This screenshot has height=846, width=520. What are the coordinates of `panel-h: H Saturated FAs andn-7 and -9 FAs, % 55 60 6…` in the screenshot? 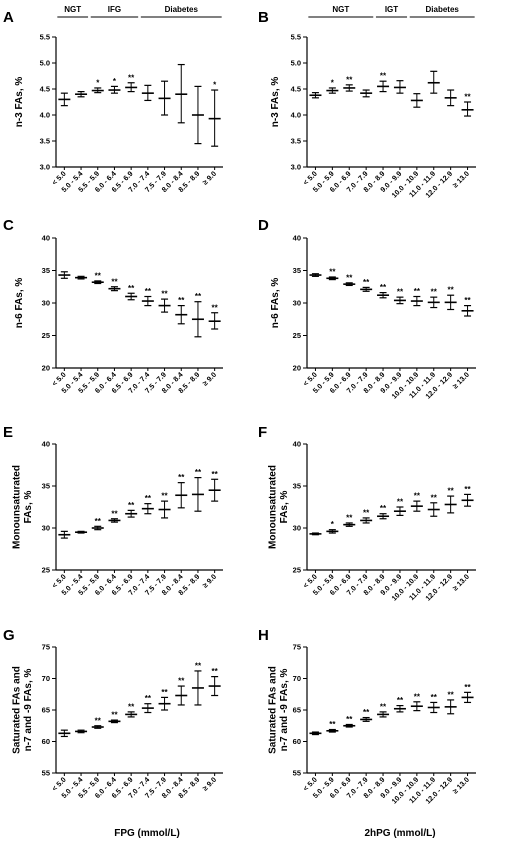 It's located at (367, 716).